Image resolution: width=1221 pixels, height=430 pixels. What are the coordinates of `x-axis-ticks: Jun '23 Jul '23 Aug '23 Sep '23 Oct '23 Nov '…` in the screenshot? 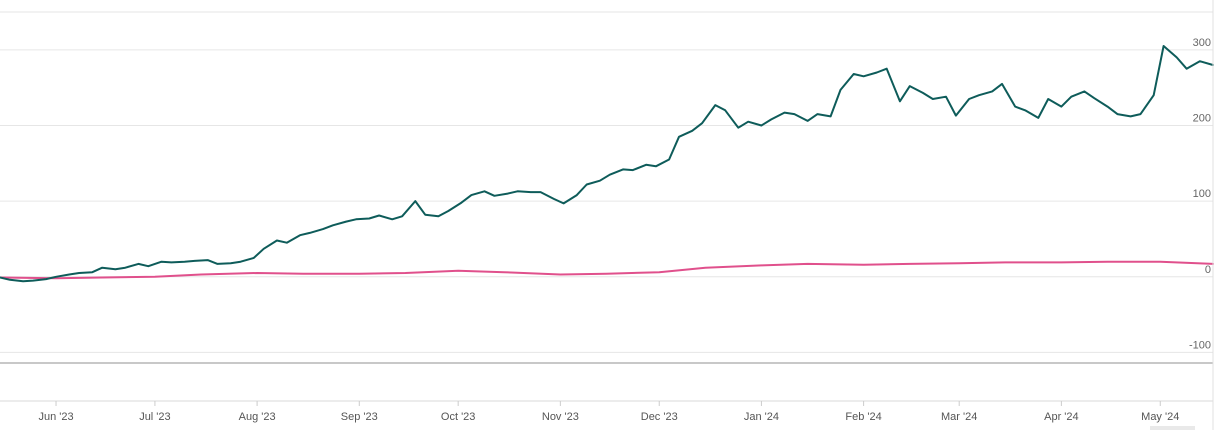 It's located at (608, 412).